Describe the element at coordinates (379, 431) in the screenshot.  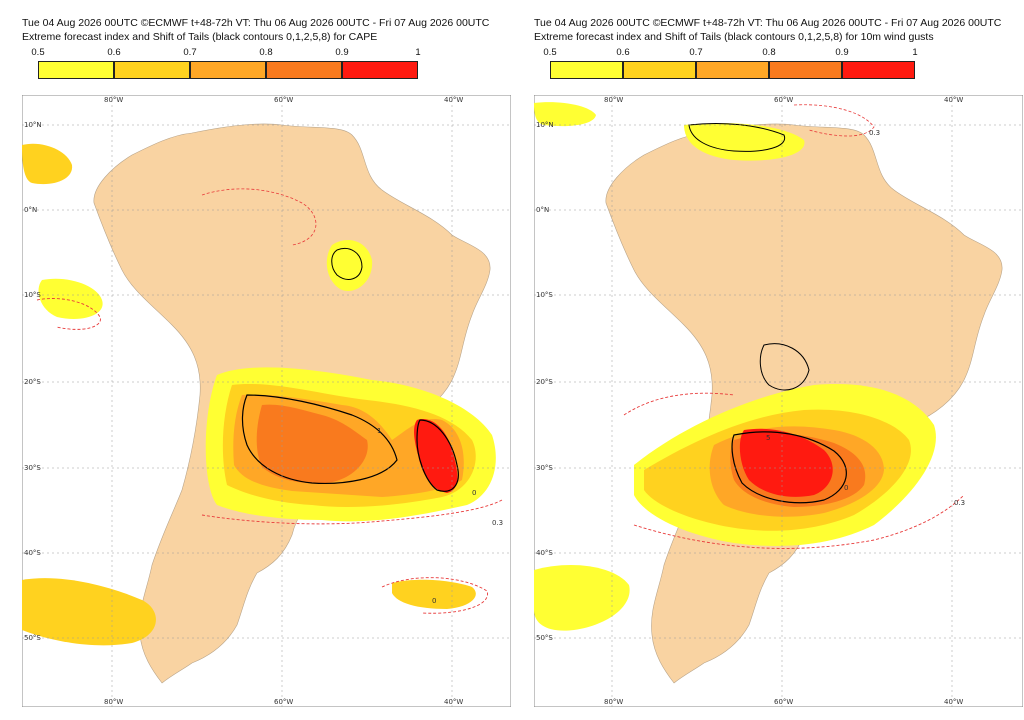
I see `contour-label: 1` at that location.